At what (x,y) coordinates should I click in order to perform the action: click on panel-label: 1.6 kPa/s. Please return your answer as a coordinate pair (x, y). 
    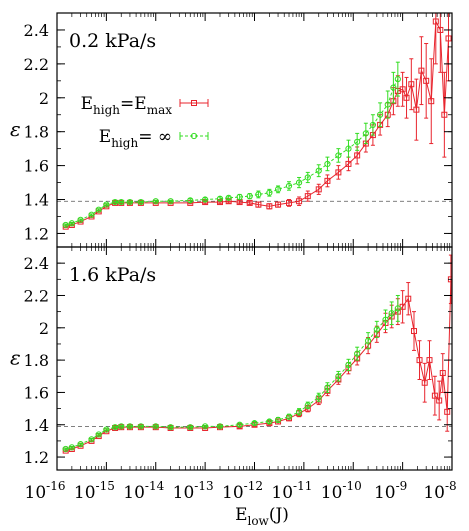
    Looking at the image, I should click on (112, 275).